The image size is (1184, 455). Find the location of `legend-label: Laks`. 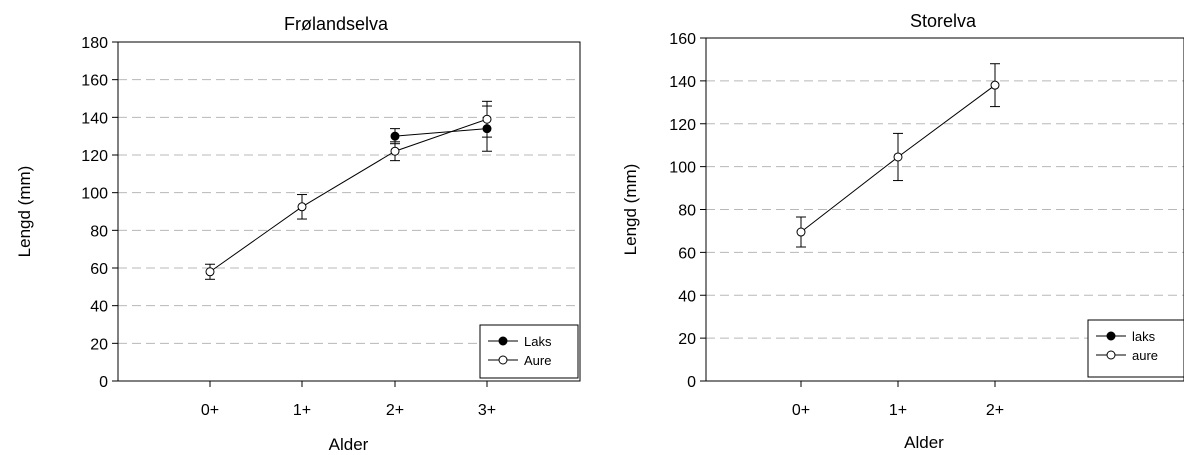

legend-label: Laks is located at coordinates (538, 341).